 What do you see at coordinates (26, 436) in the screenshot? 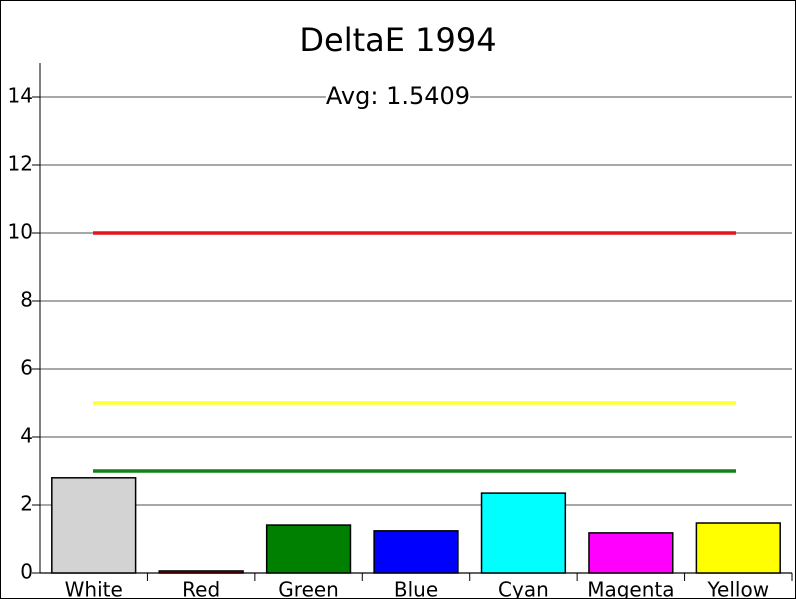
I see `y-tick-label: 4` at bounding box center [26, 436].